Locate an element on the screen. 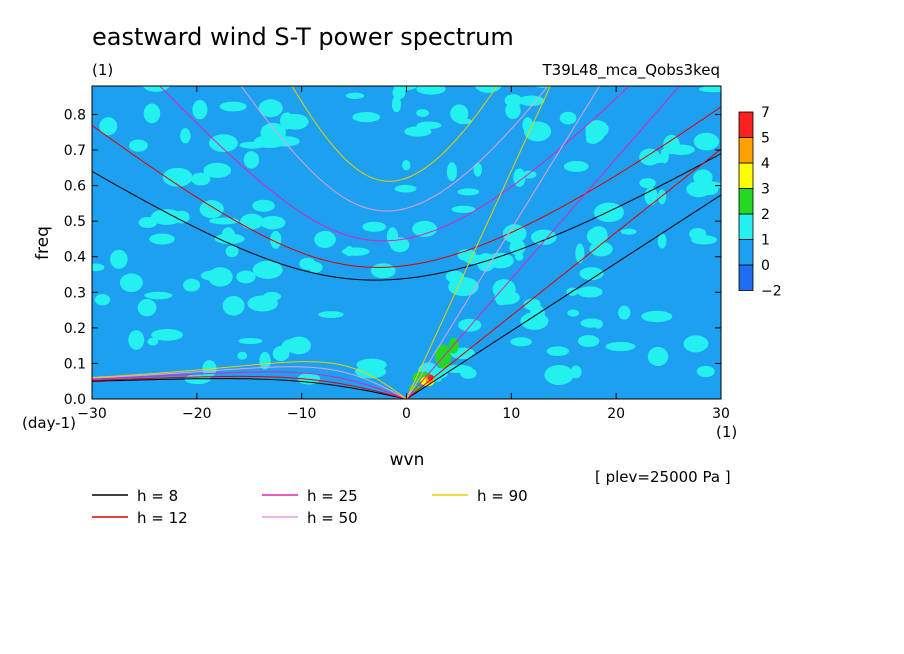 The image size is (904, 654). legend-label: h = 12 is located at coordinates (162, 518).